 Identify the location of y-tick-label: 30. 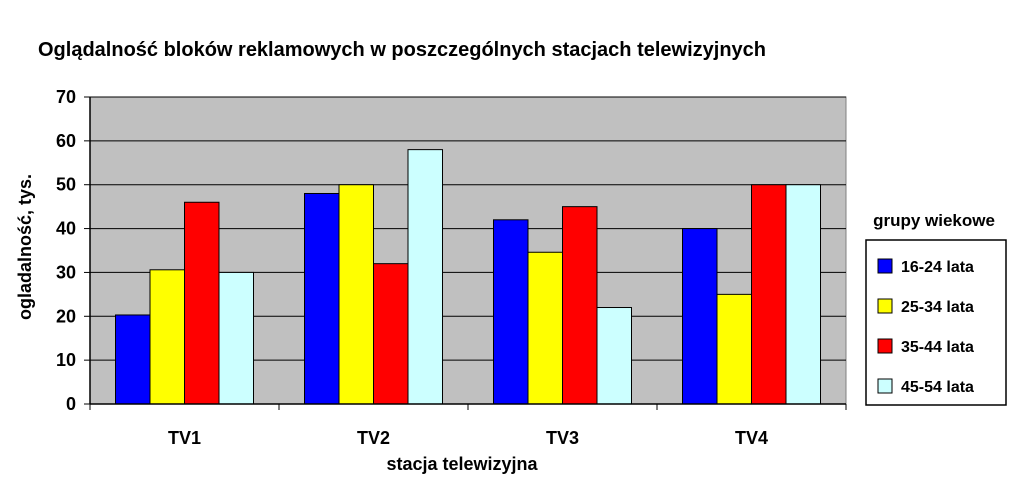
(66, 272).